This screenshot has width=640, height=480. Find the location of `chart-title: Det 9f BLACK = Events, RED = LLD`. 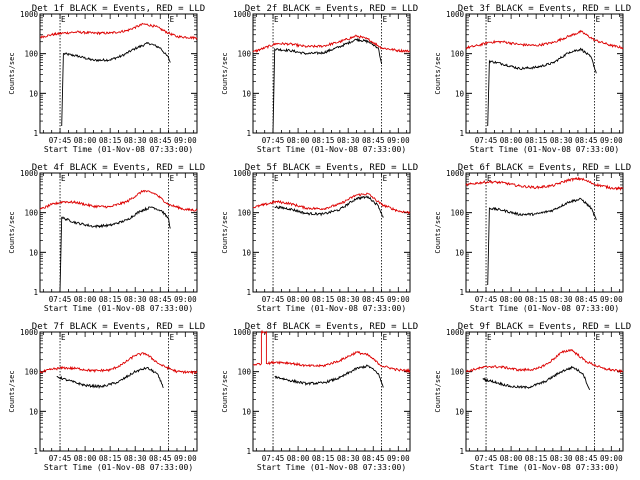

chart-title: Det 9f BLACK = Events, RED = LLD is located at coordinates (544, 327).